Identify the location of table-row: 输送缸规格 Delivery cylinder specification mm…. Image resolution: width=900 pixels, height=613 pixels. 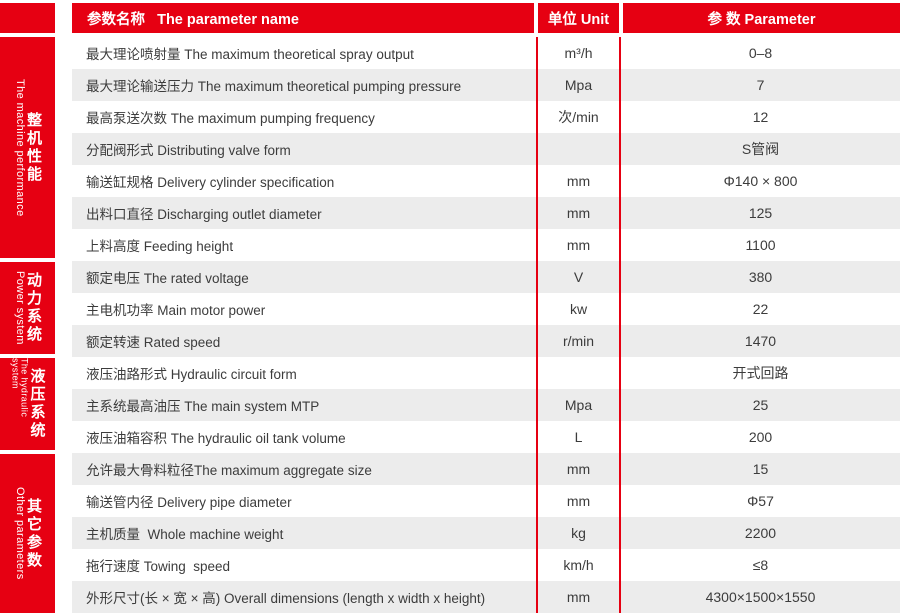
(486, 181).